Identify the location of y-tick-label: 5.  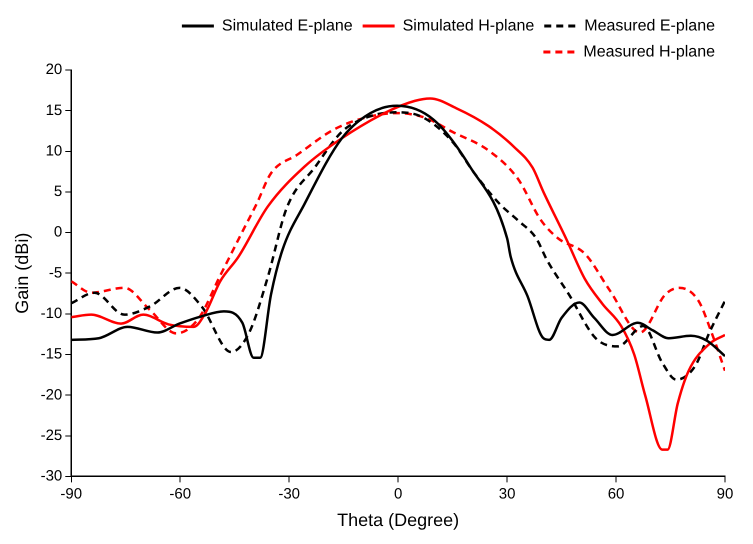
(58, 191).